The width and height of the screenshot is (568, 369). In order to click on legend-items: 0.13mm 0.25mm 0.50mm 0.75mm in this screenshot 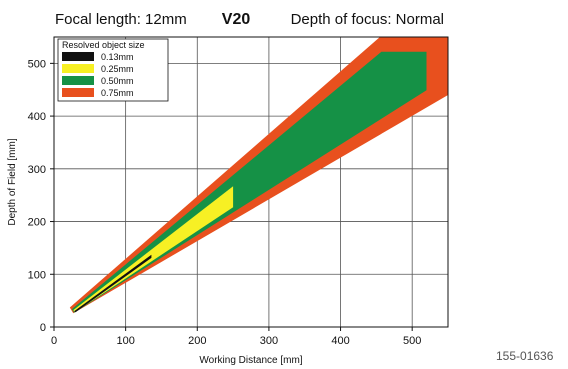, I will do `click(98, 75)`.